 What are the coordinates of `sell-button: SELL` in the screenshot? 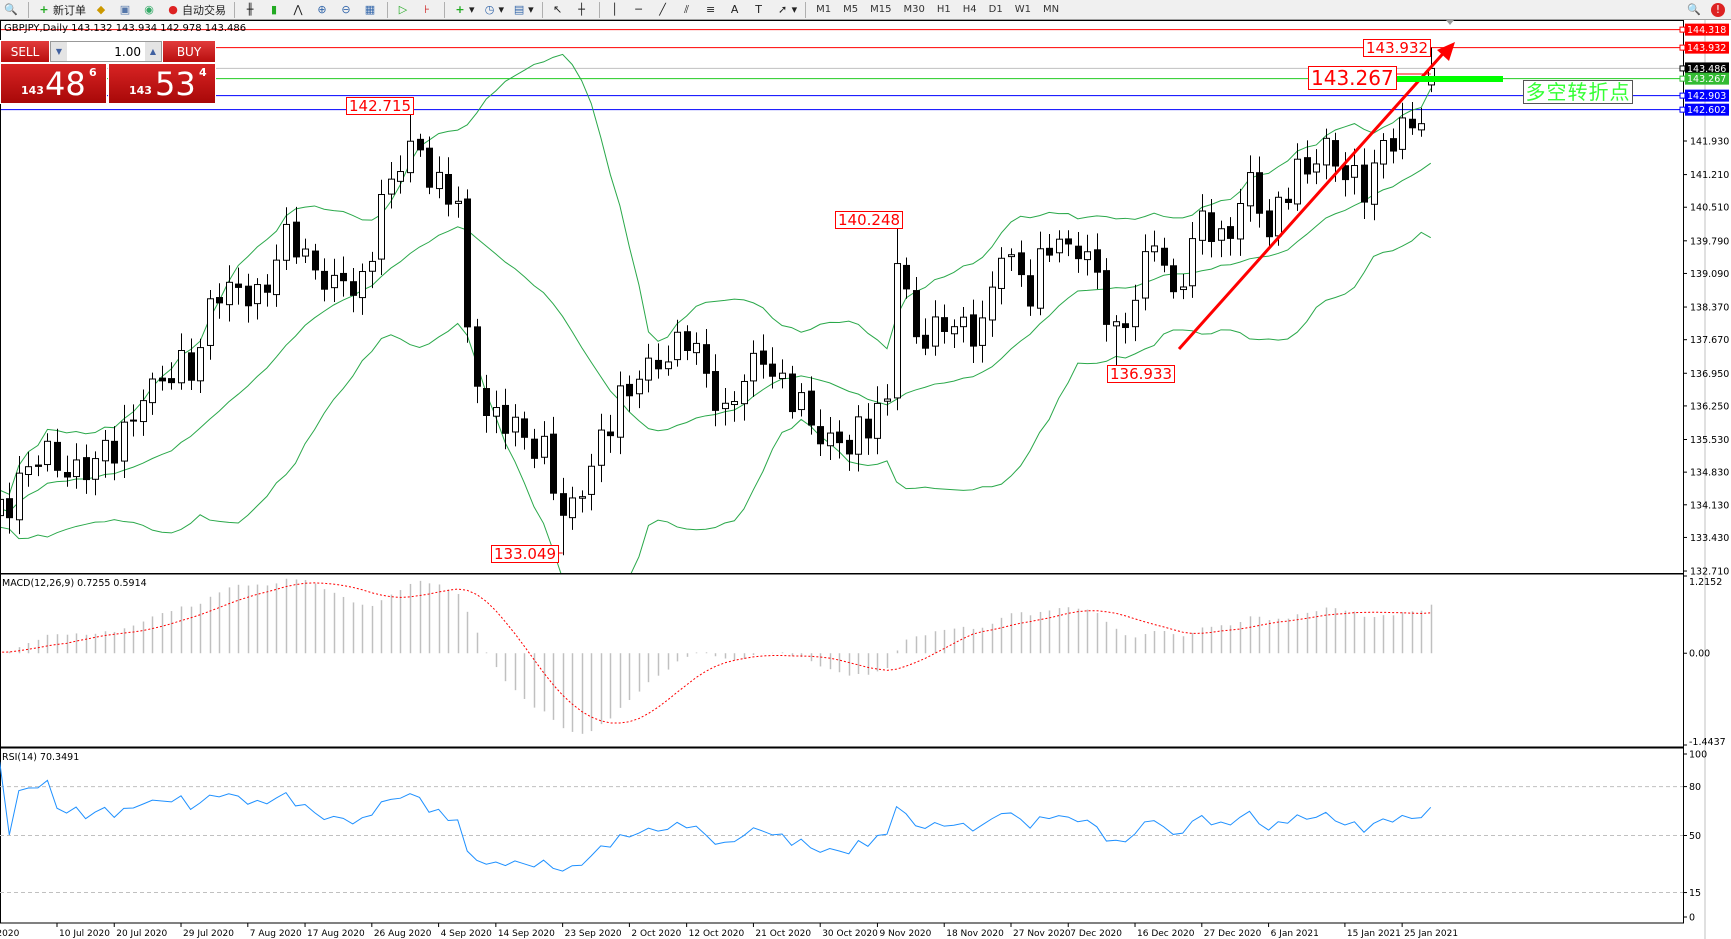 It's located at (25, 51).